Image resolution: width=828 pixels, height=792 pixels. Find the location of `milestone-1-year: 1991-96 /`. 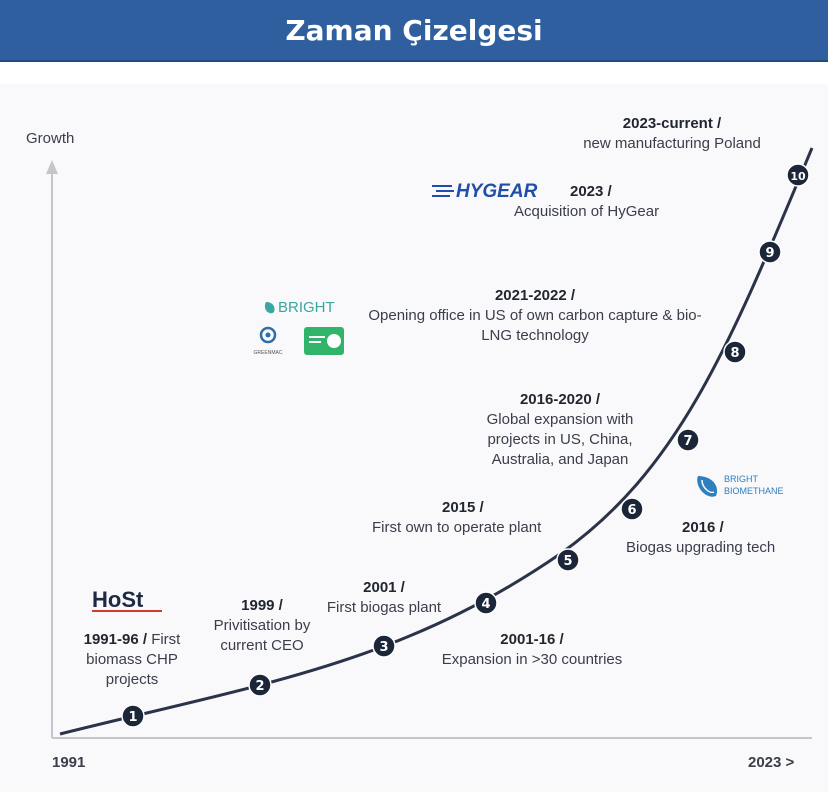

milestone-1-year: 1991-96 / is located at coordinates (115, 639).